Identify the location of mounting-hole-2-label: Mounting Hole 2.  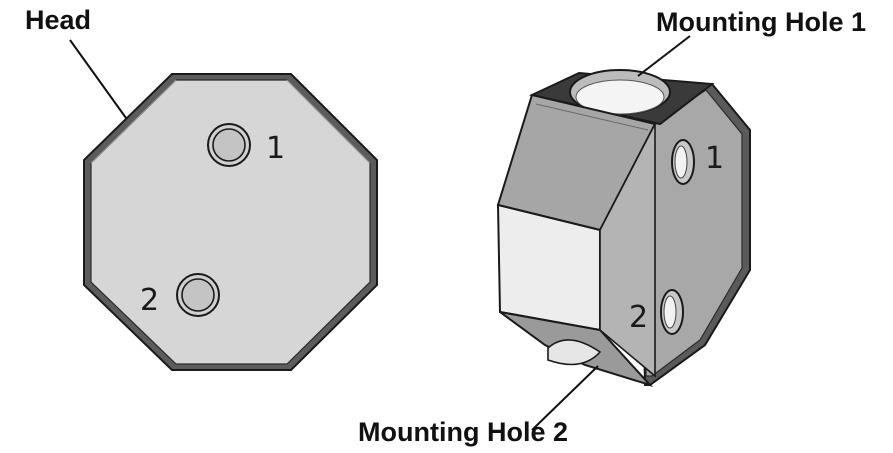
(463, 432).